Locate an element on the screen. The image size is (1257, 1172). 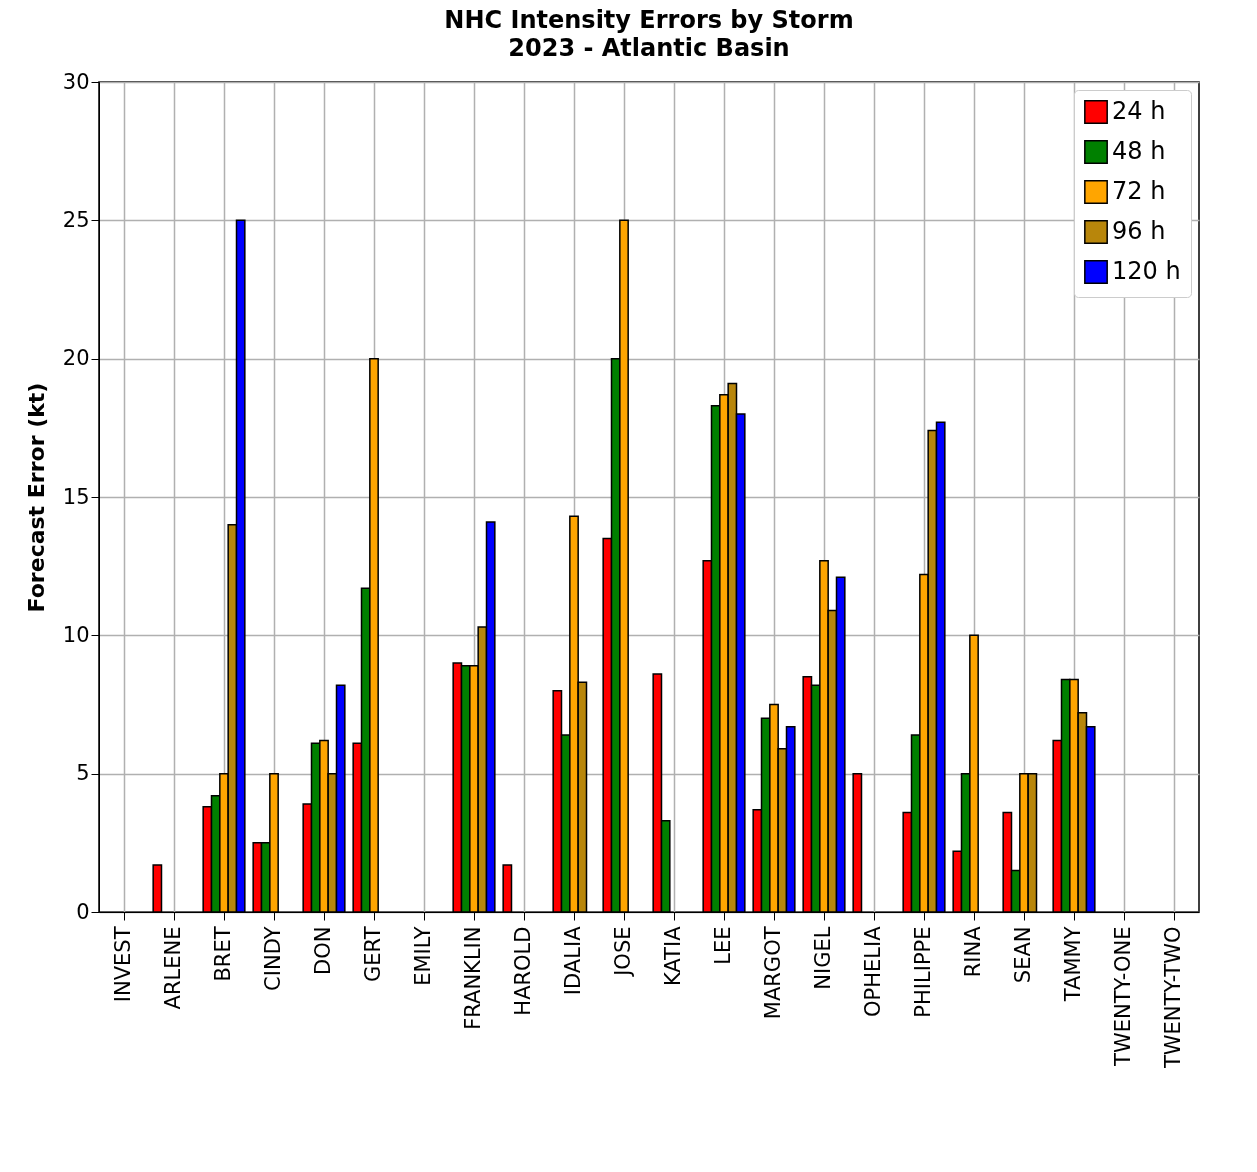
x-tick-label: GERT is located at coordinates (373, 954).